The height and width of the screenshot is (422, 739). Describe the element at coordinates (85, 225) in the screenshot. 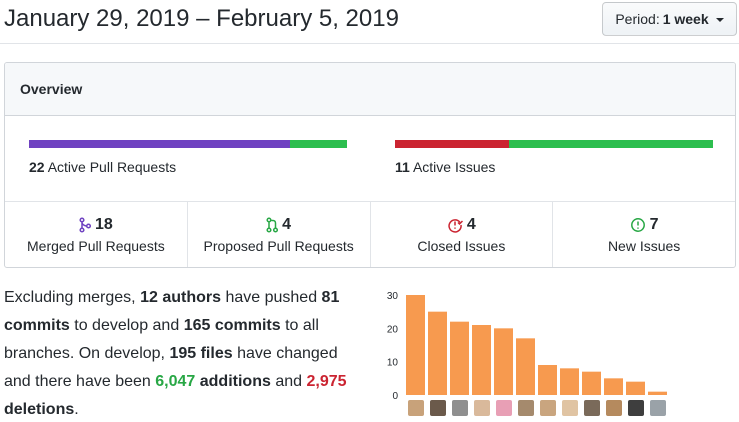

I see `git-merge-icon` at that location.